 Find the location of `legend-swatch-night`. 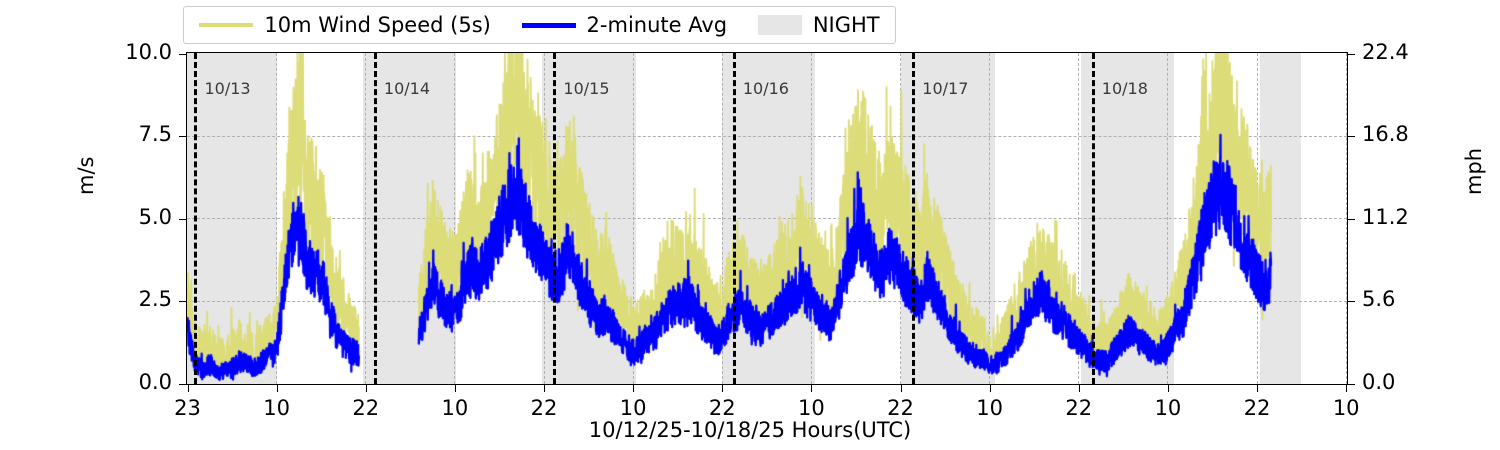

legend-swatch-night is located at coordinates (779, 25).